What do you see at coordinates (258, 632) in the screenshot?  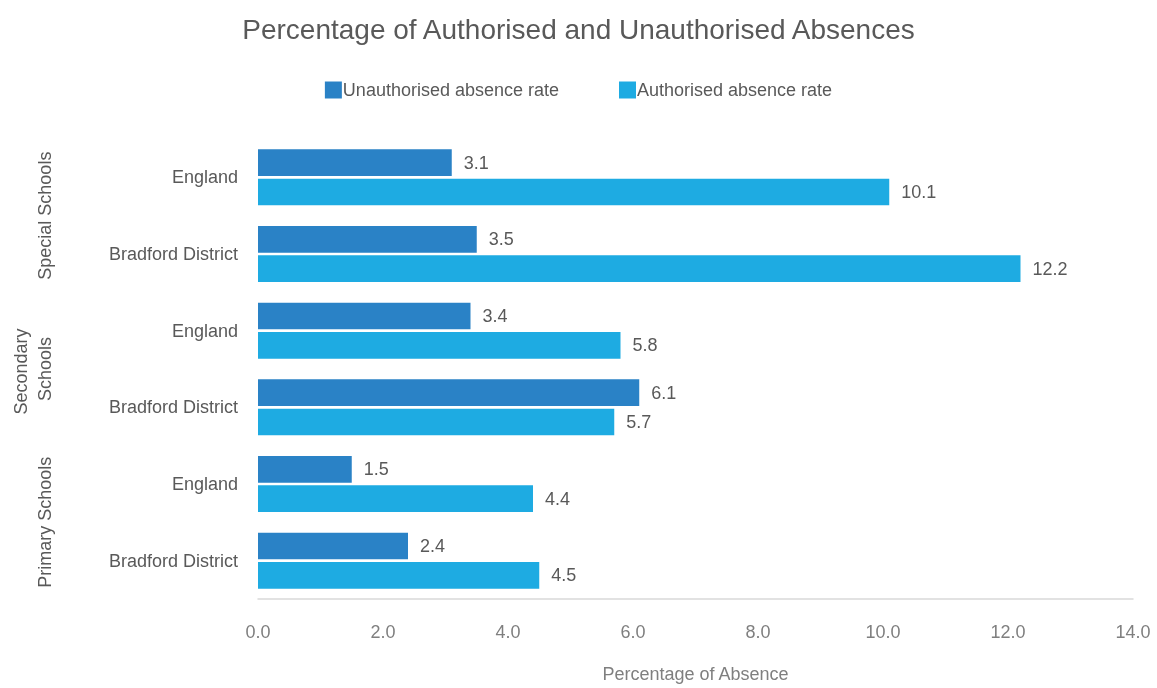 I see `x-tick-label: 0.0` at bounding box center [258, 632].